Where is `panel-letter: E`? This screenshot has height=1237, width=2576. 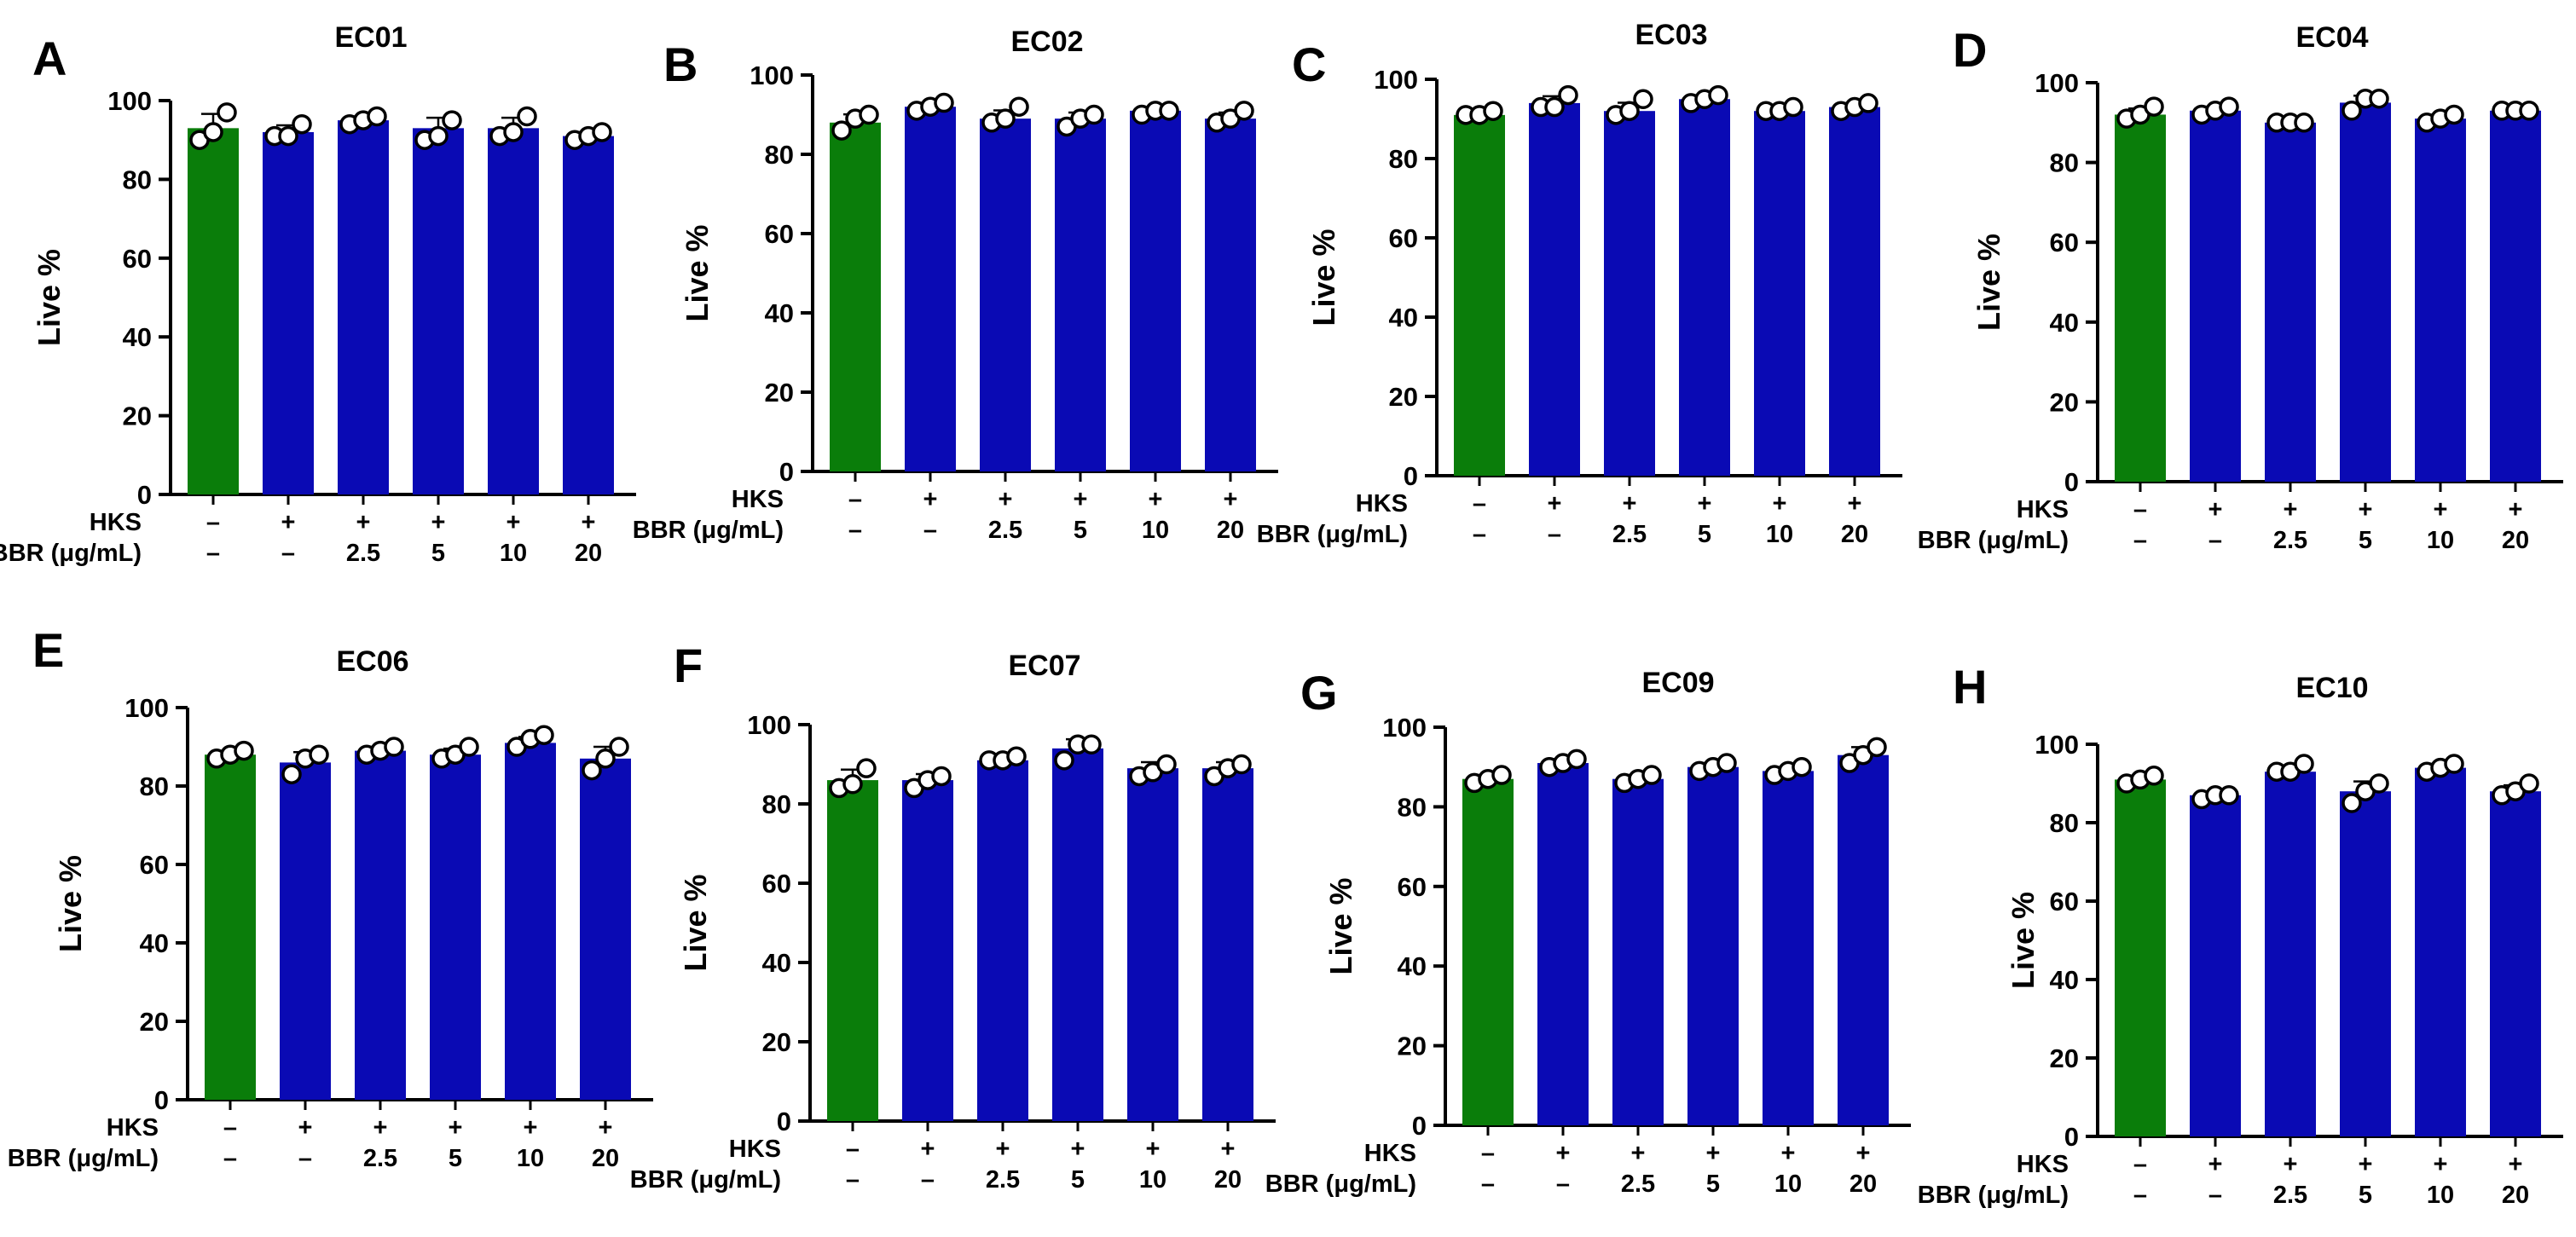
panel-letter: E is located at coordinates (48, 650).